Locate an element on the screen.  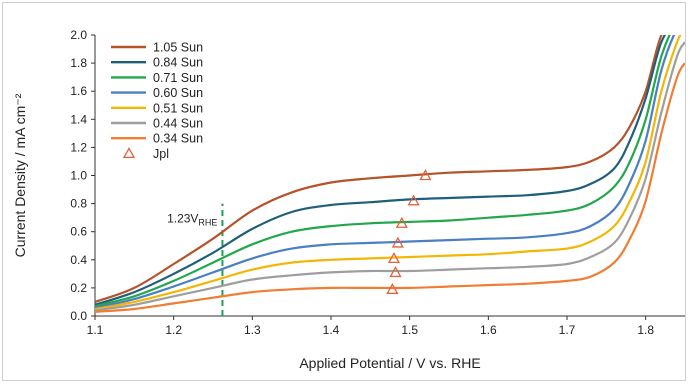
legend-label: 0.71 Sun is located at coordinates (178, 78).